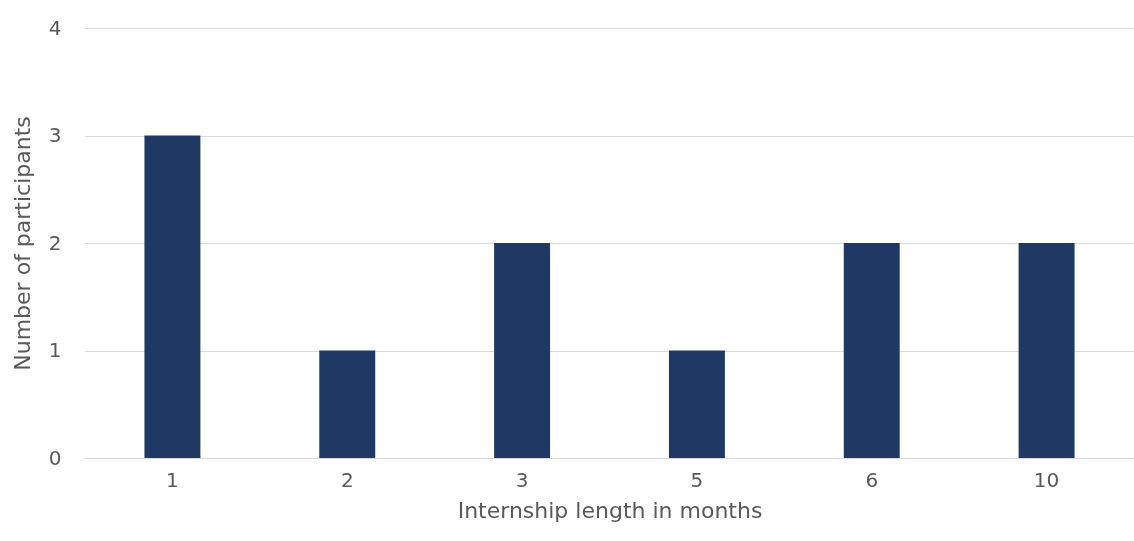 The image size is (1134, 541). Describe the element at coordinates (55, 242) in the screenshot. I see `y-tick-label: 2` at that location.